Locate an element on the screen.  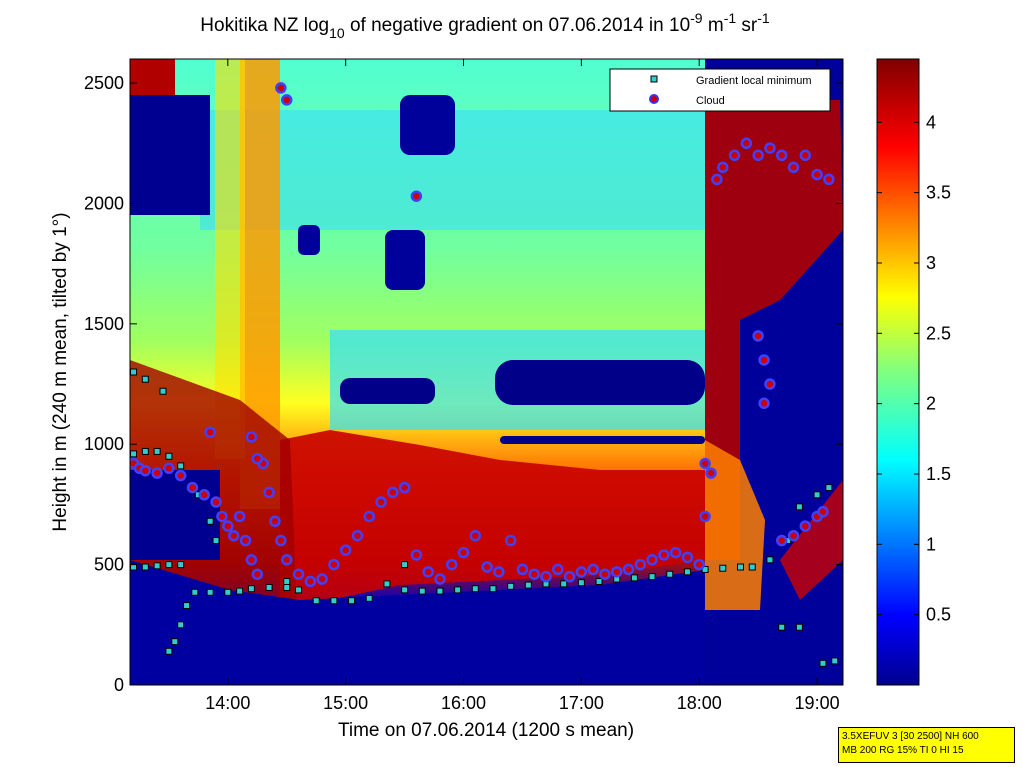
y-axis-label: Height in m (240 m mean, tilted by 1°) is located at coordinates (60, 371).